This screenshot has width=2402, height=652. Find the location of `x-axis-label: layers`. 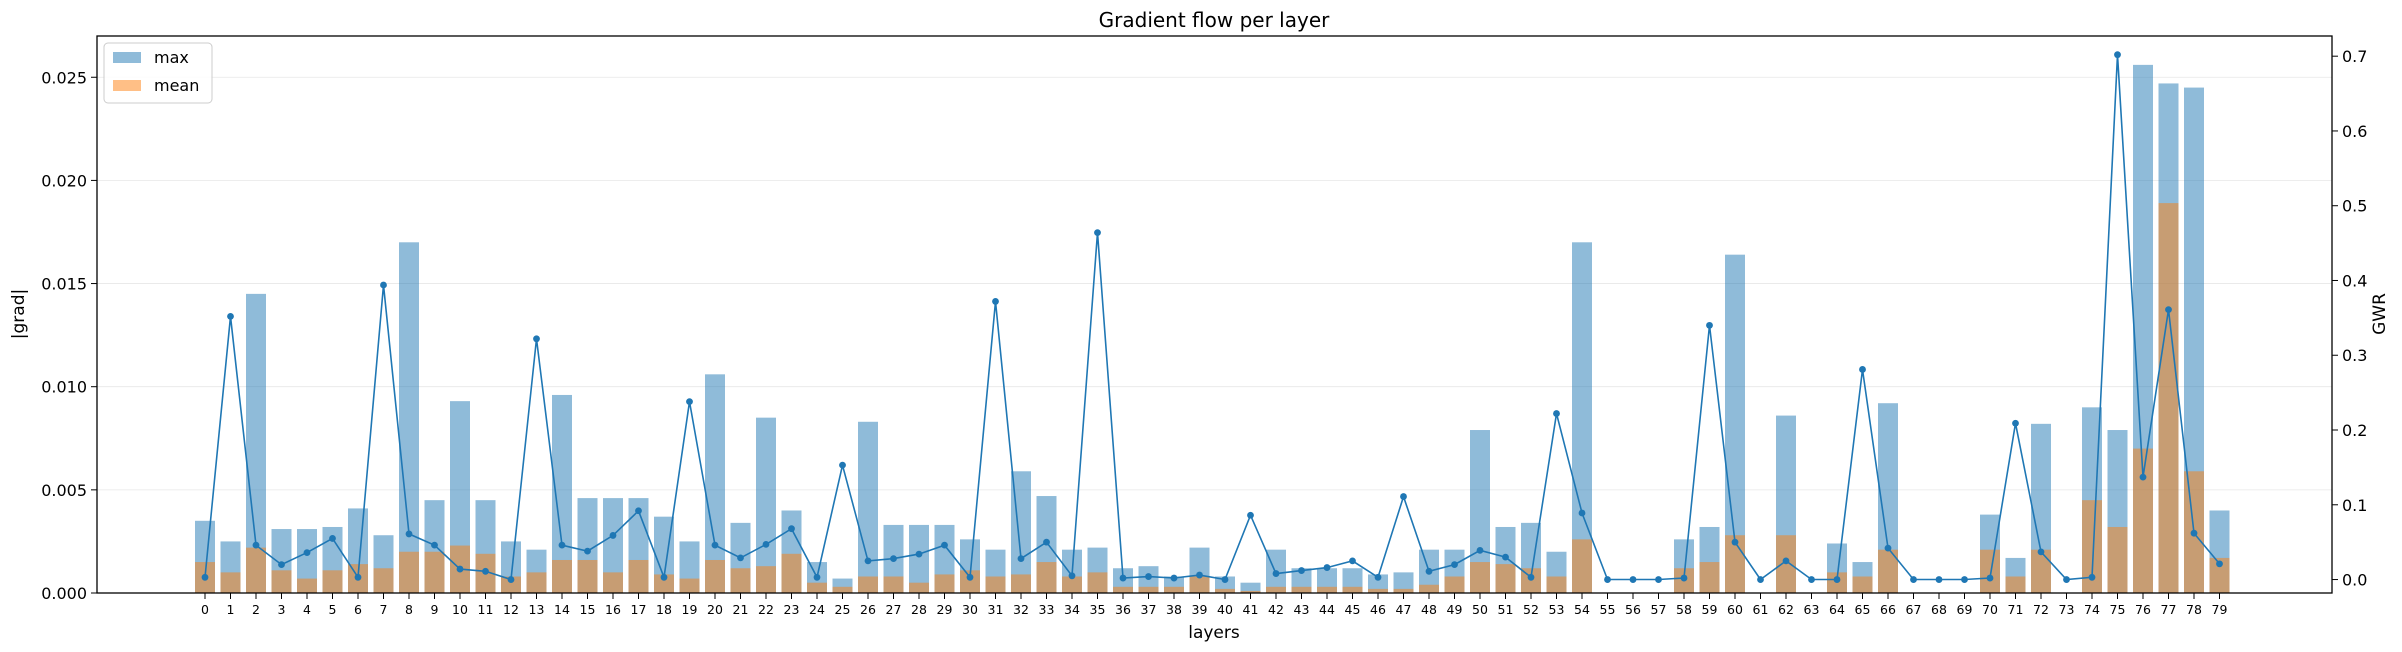

x-axis-label: layers is located at coordinates (1214, 633).